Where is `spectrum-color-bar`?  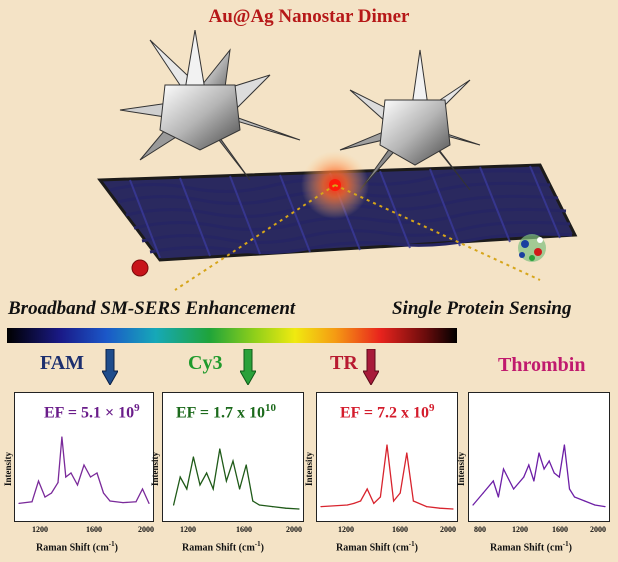 spectrum-color-bar is located at coordinates (232, 335).